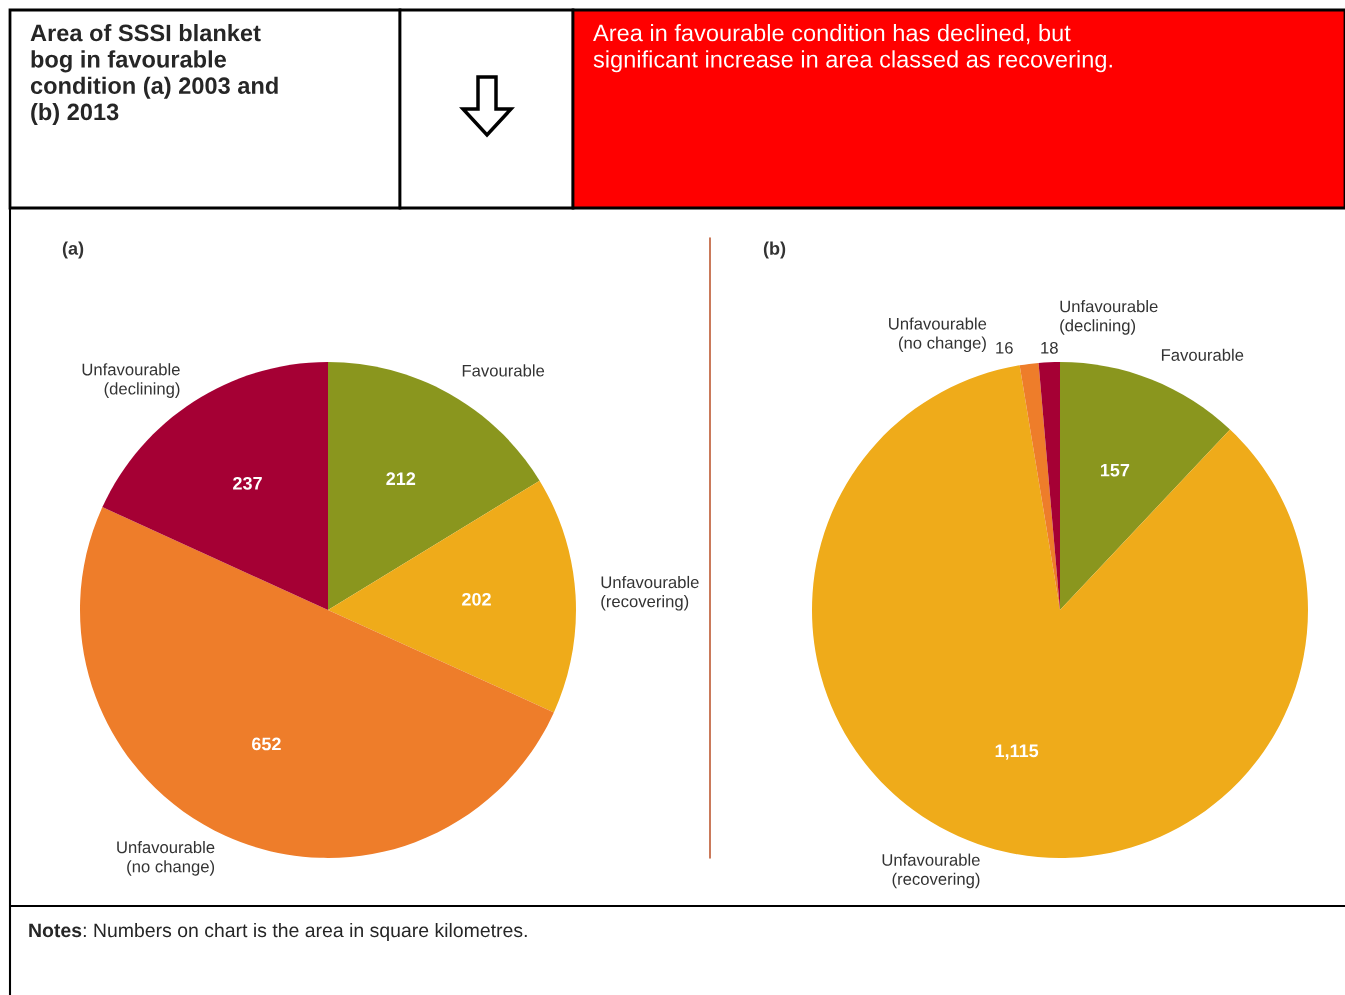 This screenshot has width=1345, height=995. I want to click on data-label: 202, so click(476, 599).